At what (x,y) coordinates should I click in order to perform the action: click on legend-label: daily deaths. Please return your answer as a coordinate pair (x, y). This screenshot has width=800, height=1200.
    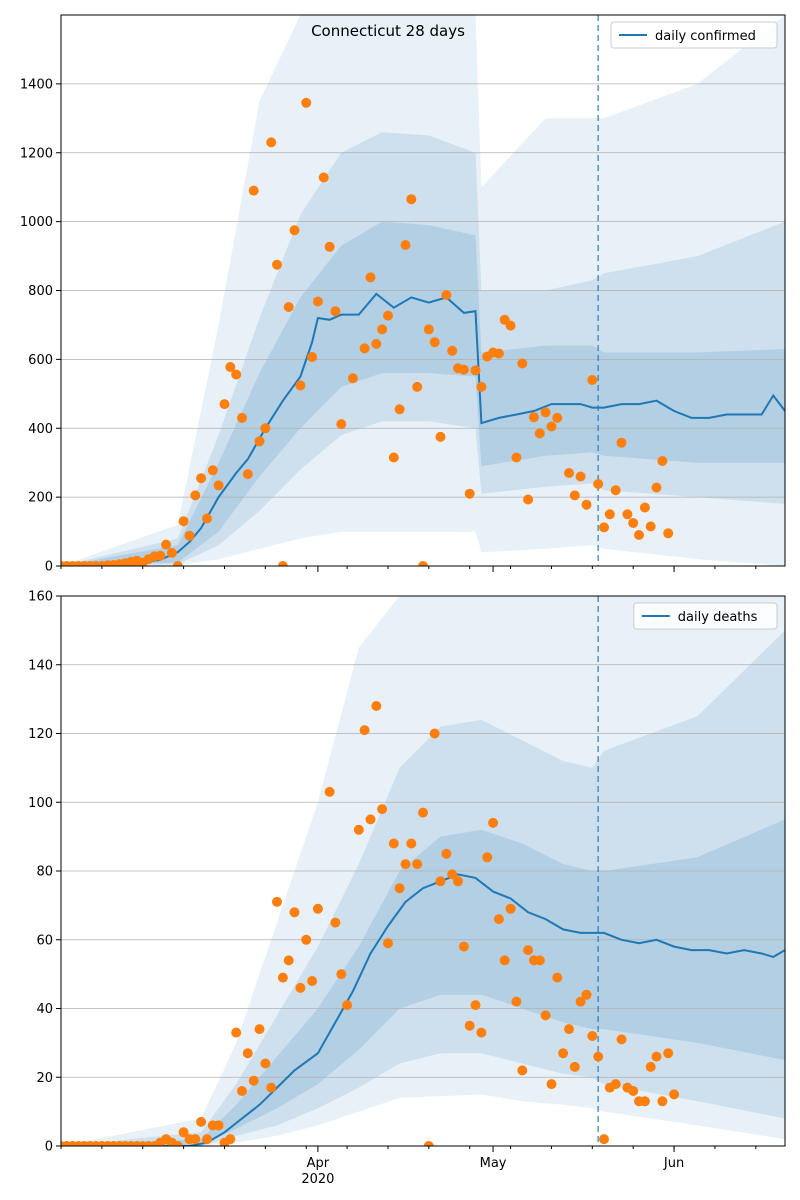
    Looking at the image, I should click on (718, 617).